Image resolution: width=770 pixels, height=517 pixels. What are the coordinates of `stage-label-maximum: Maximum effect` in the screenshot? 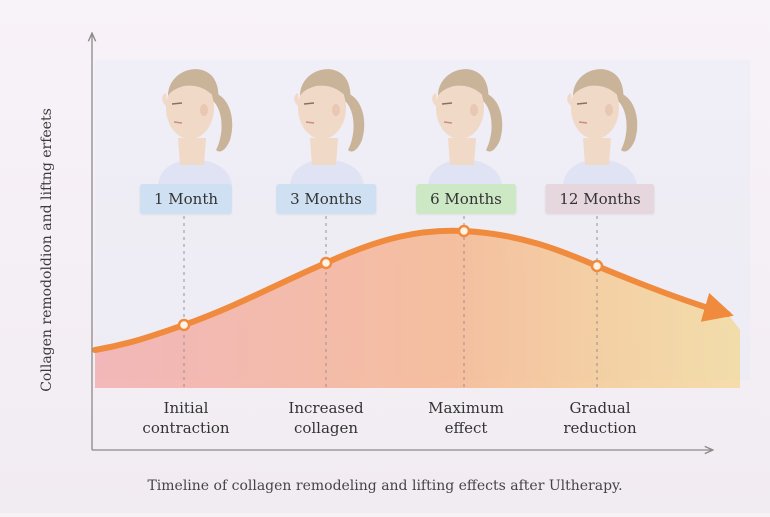 It's located at (466, 418).